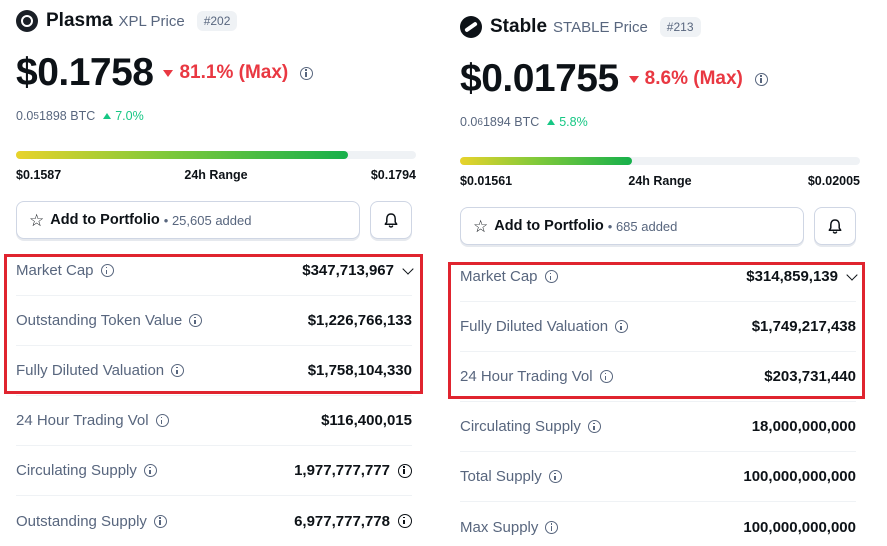  What do you see at coordinates (632, 226) in the screenshot?
I see `add-to-portfolio-button: ☆ Add to Portfolio • 685 added` at bounding box center [632, 226].